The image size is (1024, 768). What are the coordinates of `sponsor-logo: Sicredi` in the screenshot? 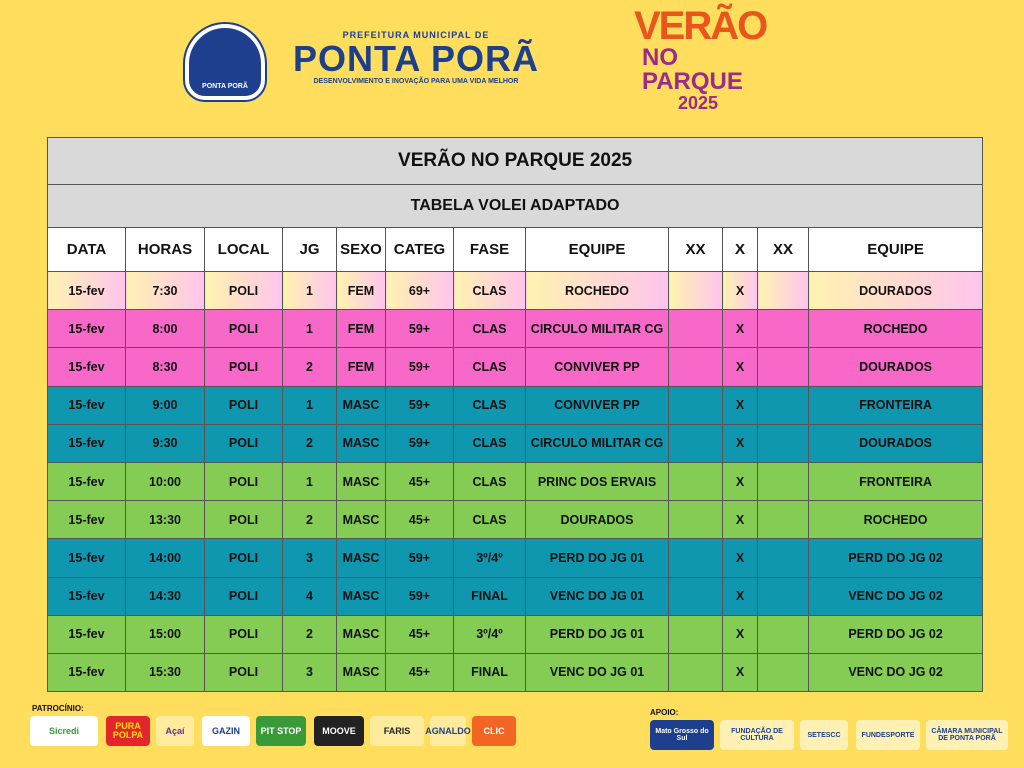 It's located at (64, 731).